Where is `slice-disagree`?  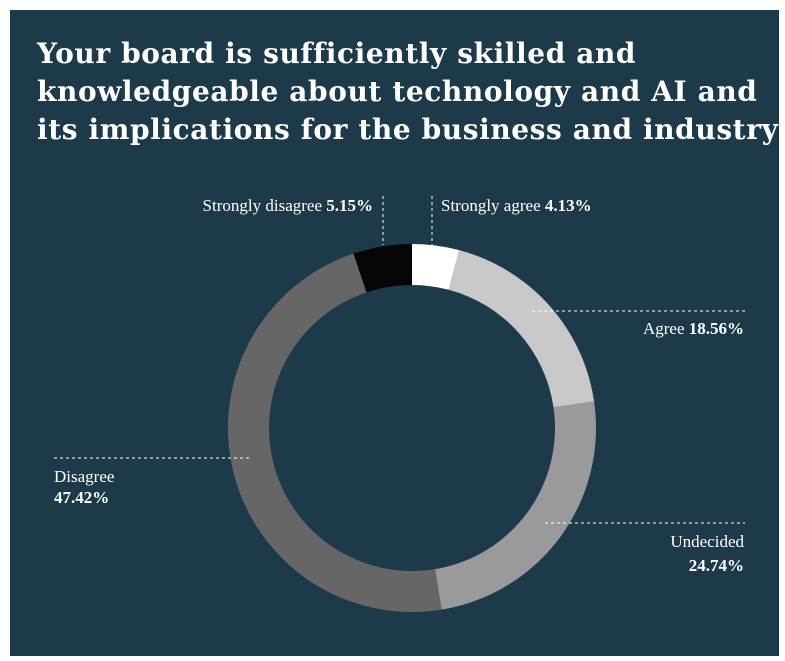 slice-disagree is located at coordinates (334, 433).